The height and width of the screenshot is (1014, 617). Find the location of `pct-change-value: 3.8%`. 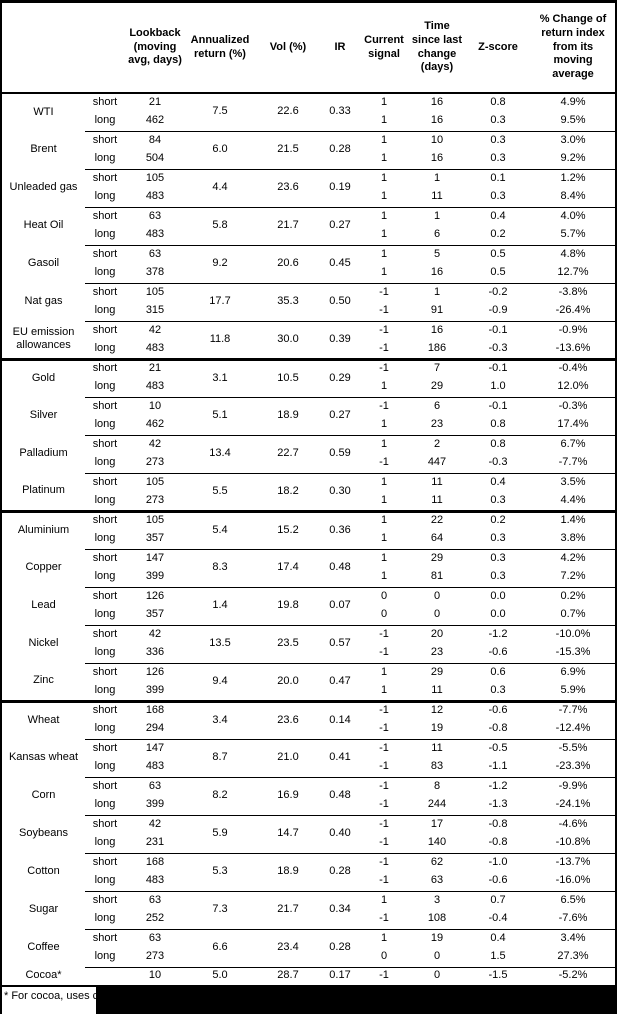

pct-change-value: 3.8% is located at coordinates (573, 538).